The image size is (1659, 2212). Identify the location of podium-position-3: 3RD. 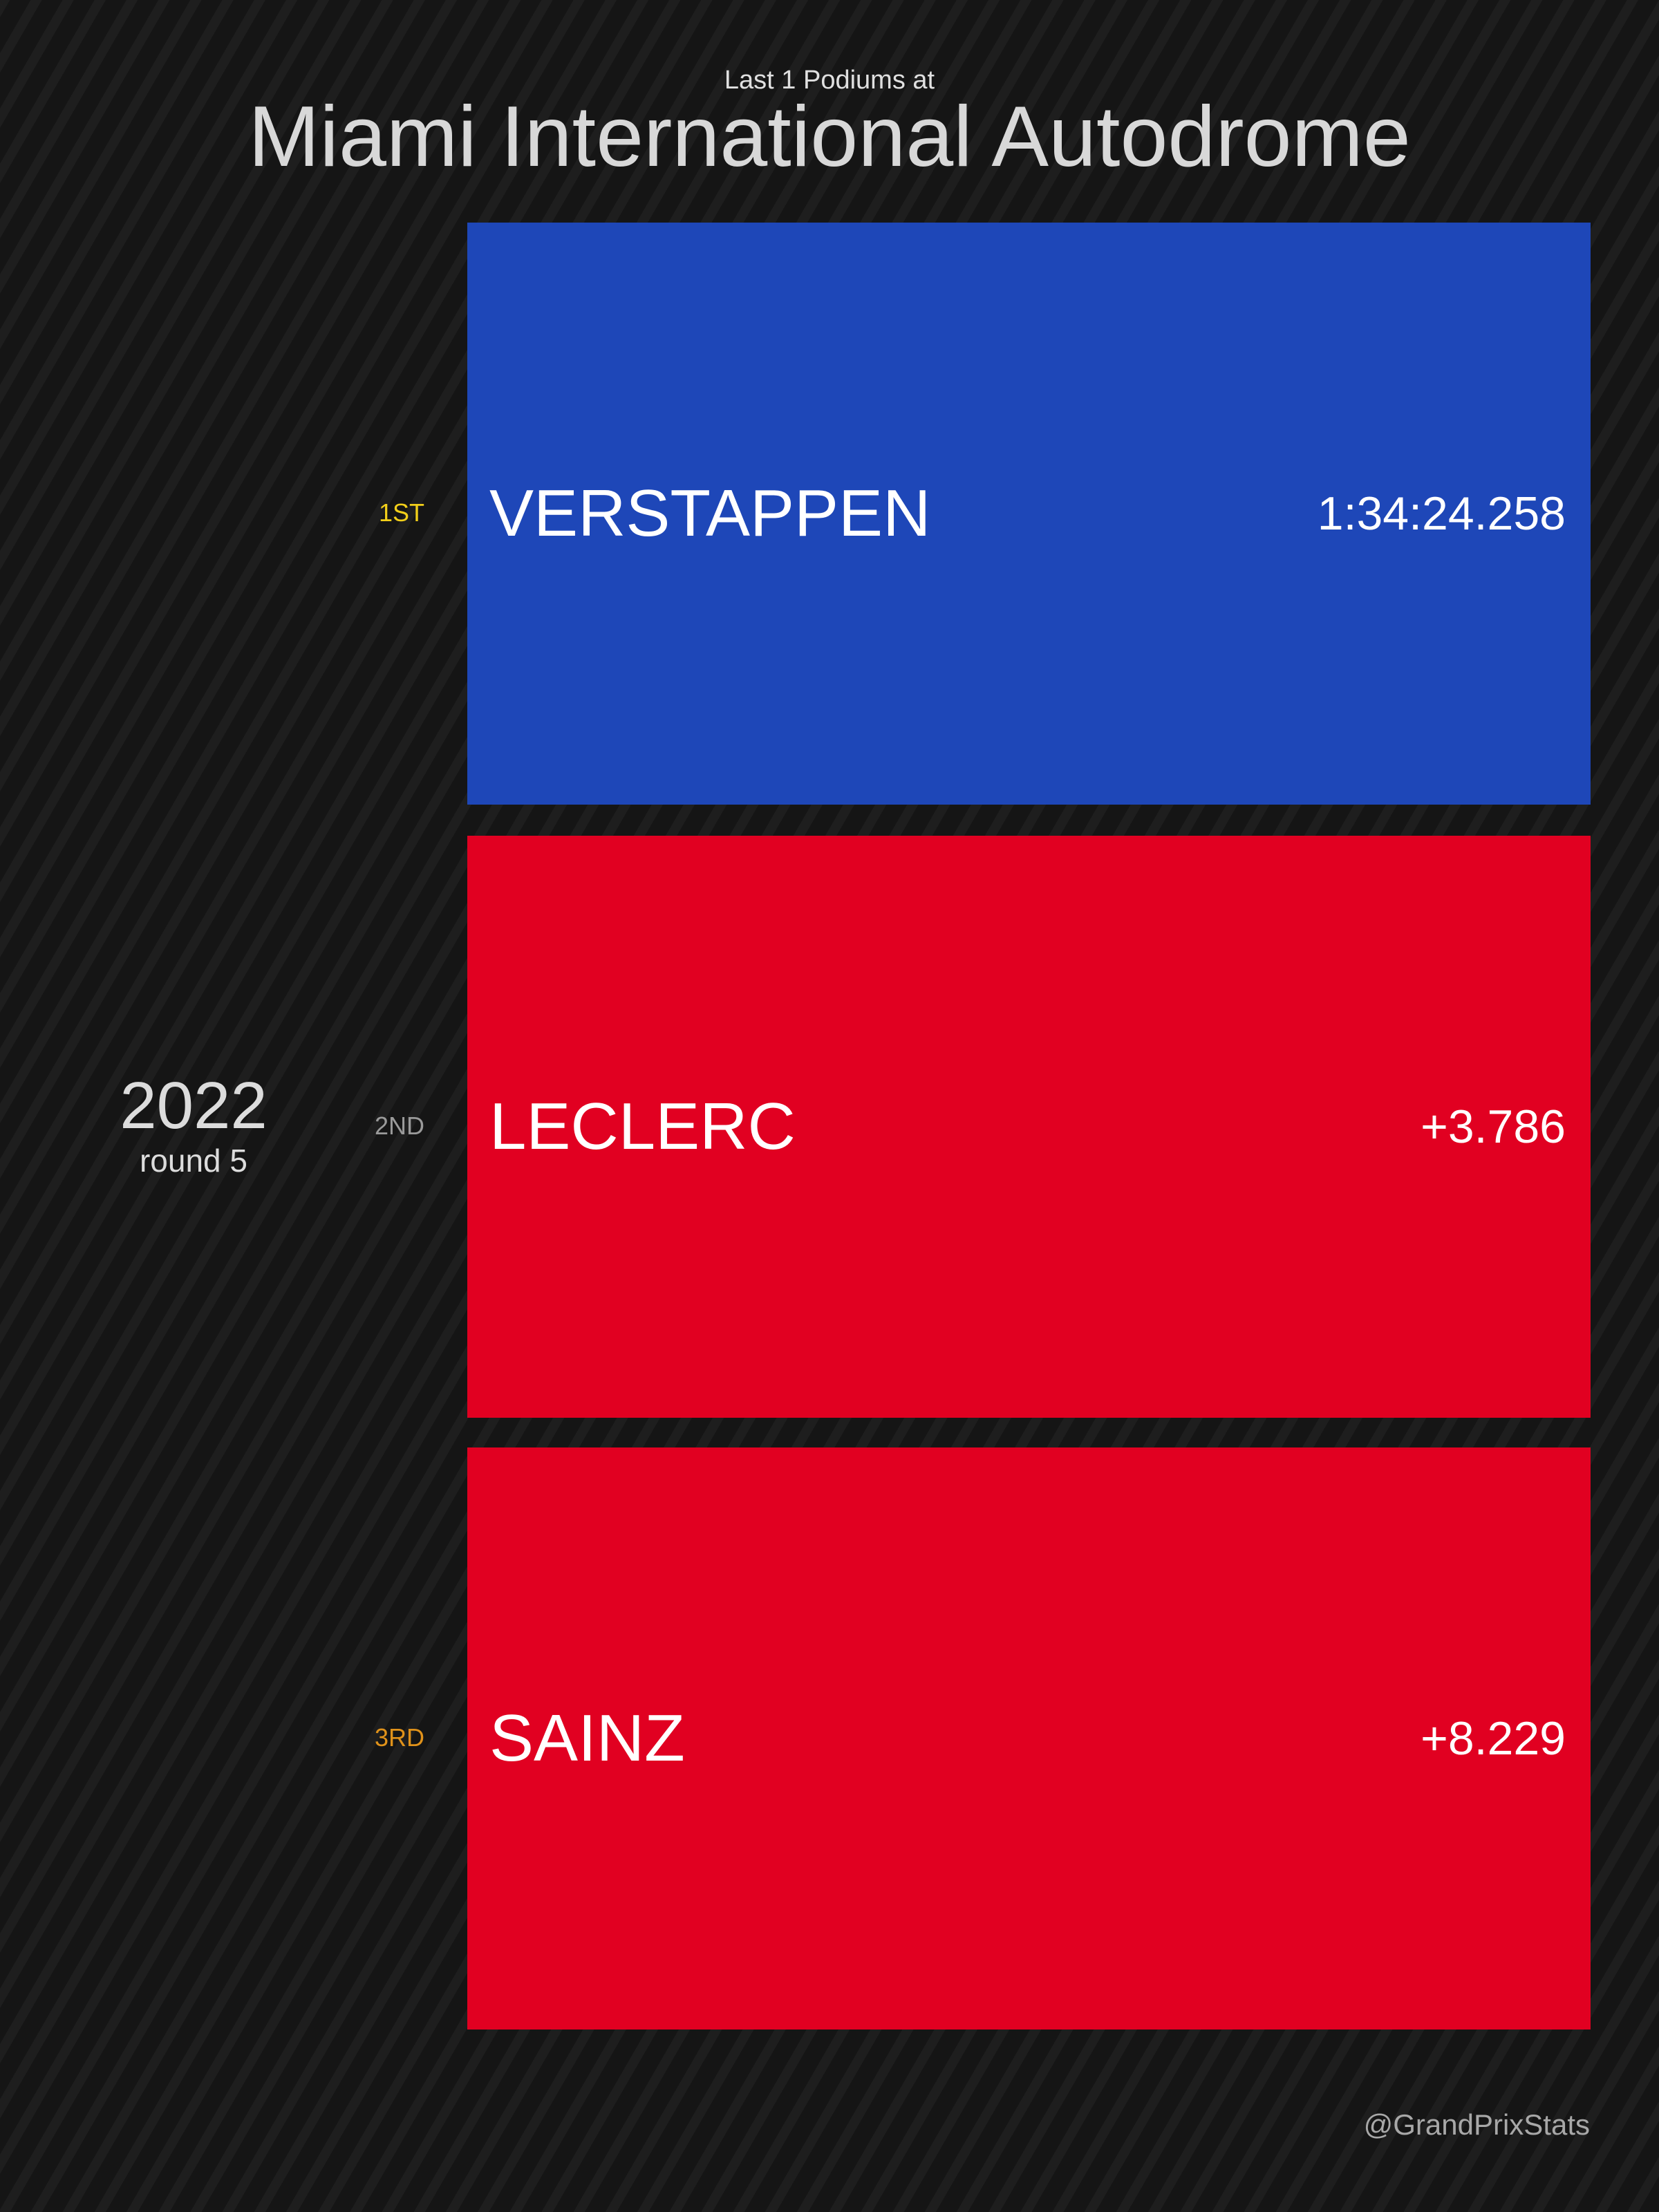
(399, 1737).